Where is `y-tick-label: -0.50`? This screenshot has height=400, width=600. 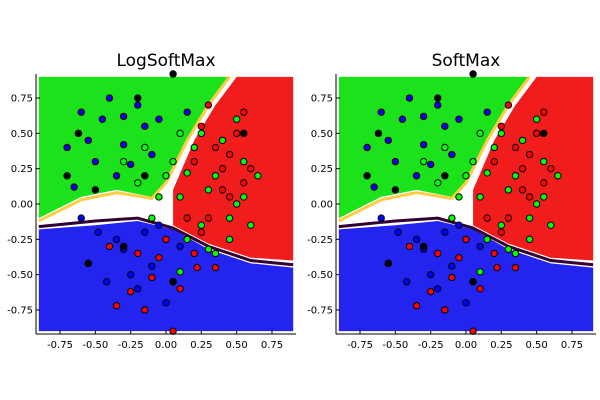
y-tick-label: -0.50 is located at coordinates (320, 275).